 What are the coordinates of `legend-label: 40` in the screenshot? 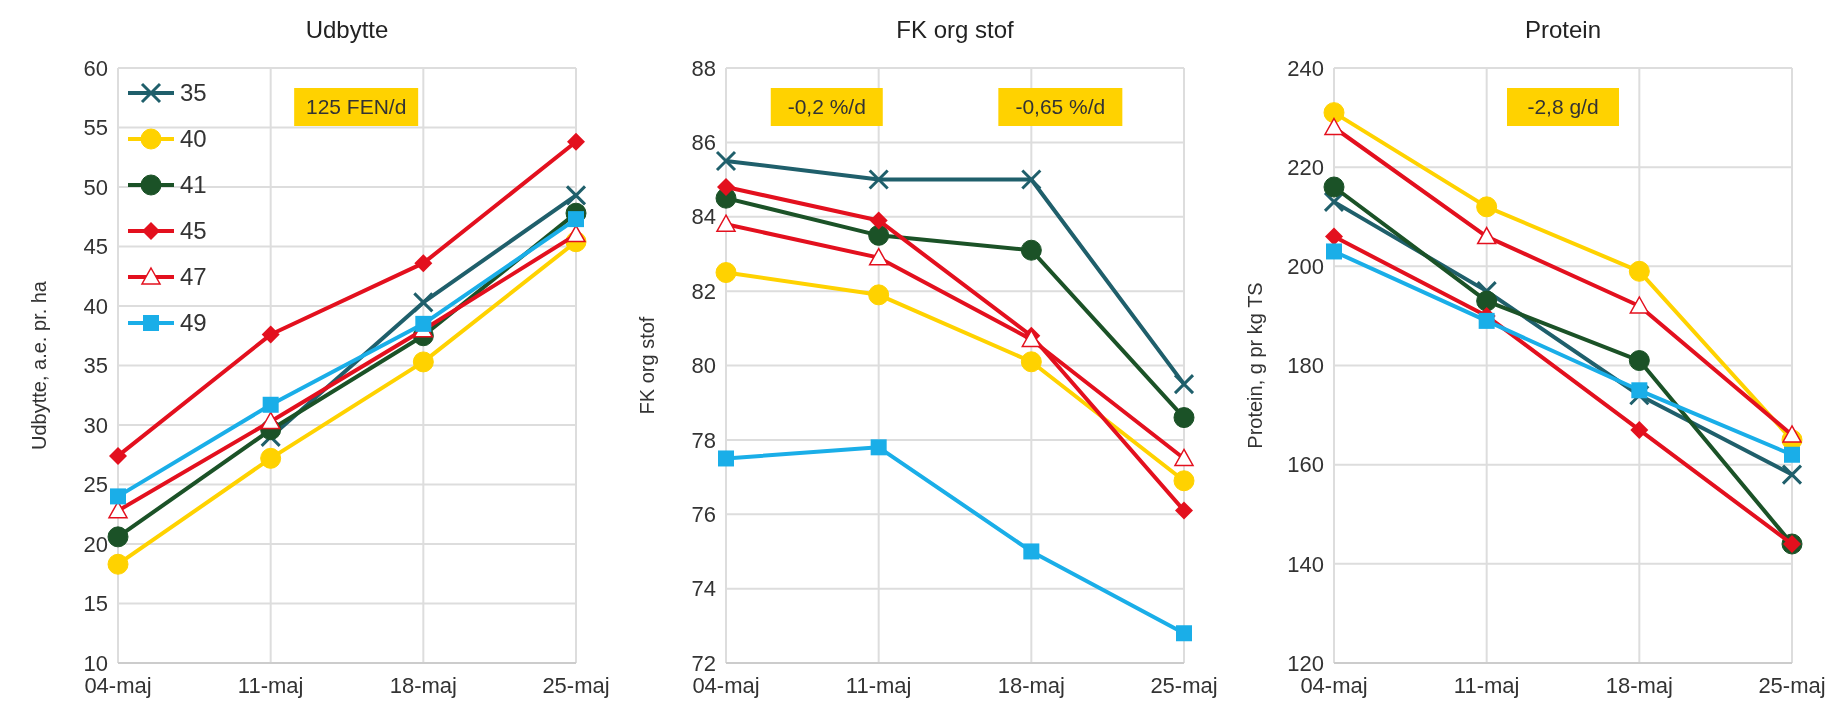 It's located at (193, 139).